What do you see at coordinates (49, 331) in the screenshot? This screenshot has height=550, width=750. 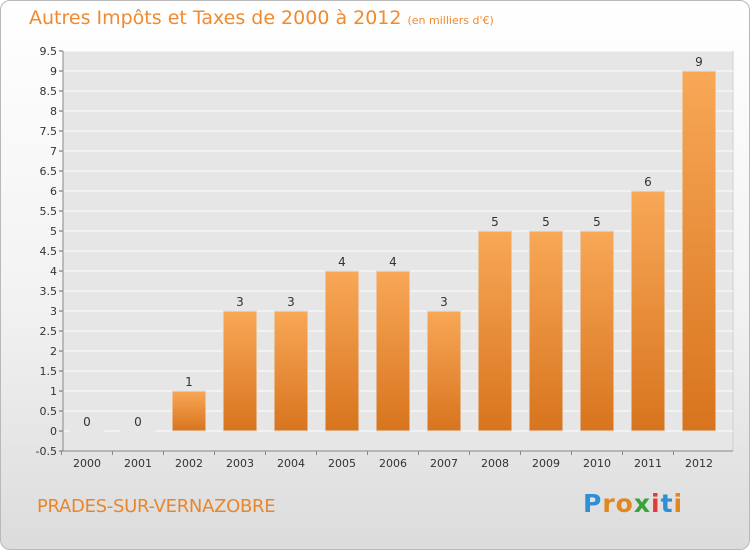 I see `y-tick-label: 2.5` at bounding box center [49, 331].